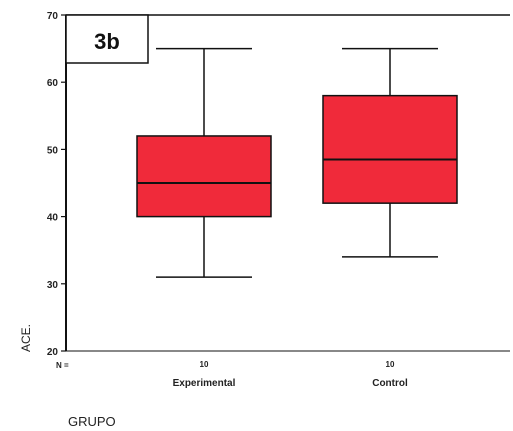 The image size is (513, 431). Describe the element at coordinates (53, 285) in the screenshot. I see `y-tick-label: 30` at that location.